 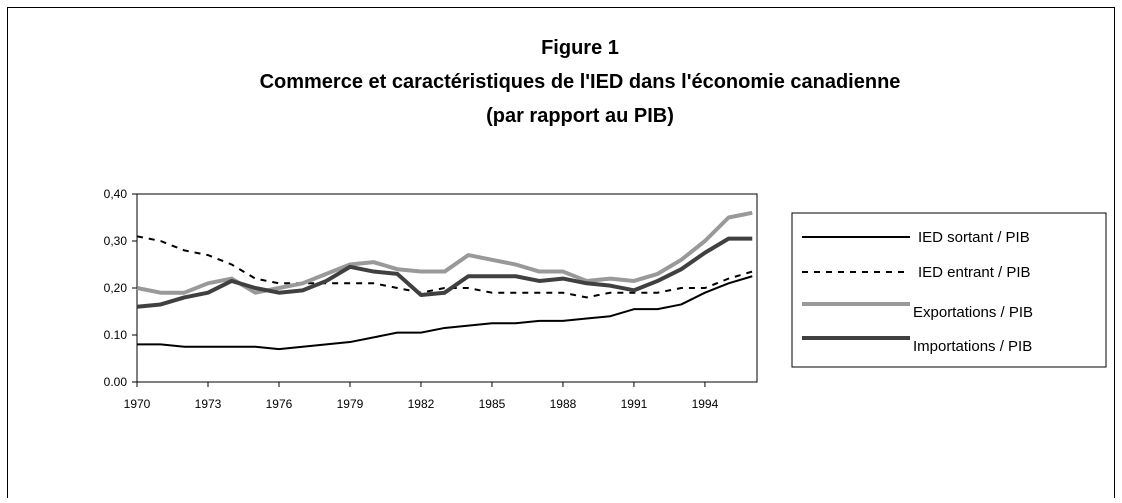 What do you see at coordinates (580, 116) in the screenshot?
I see `chart-subtitle: (par rapport au PIB)` at bounding box center [580, 116].